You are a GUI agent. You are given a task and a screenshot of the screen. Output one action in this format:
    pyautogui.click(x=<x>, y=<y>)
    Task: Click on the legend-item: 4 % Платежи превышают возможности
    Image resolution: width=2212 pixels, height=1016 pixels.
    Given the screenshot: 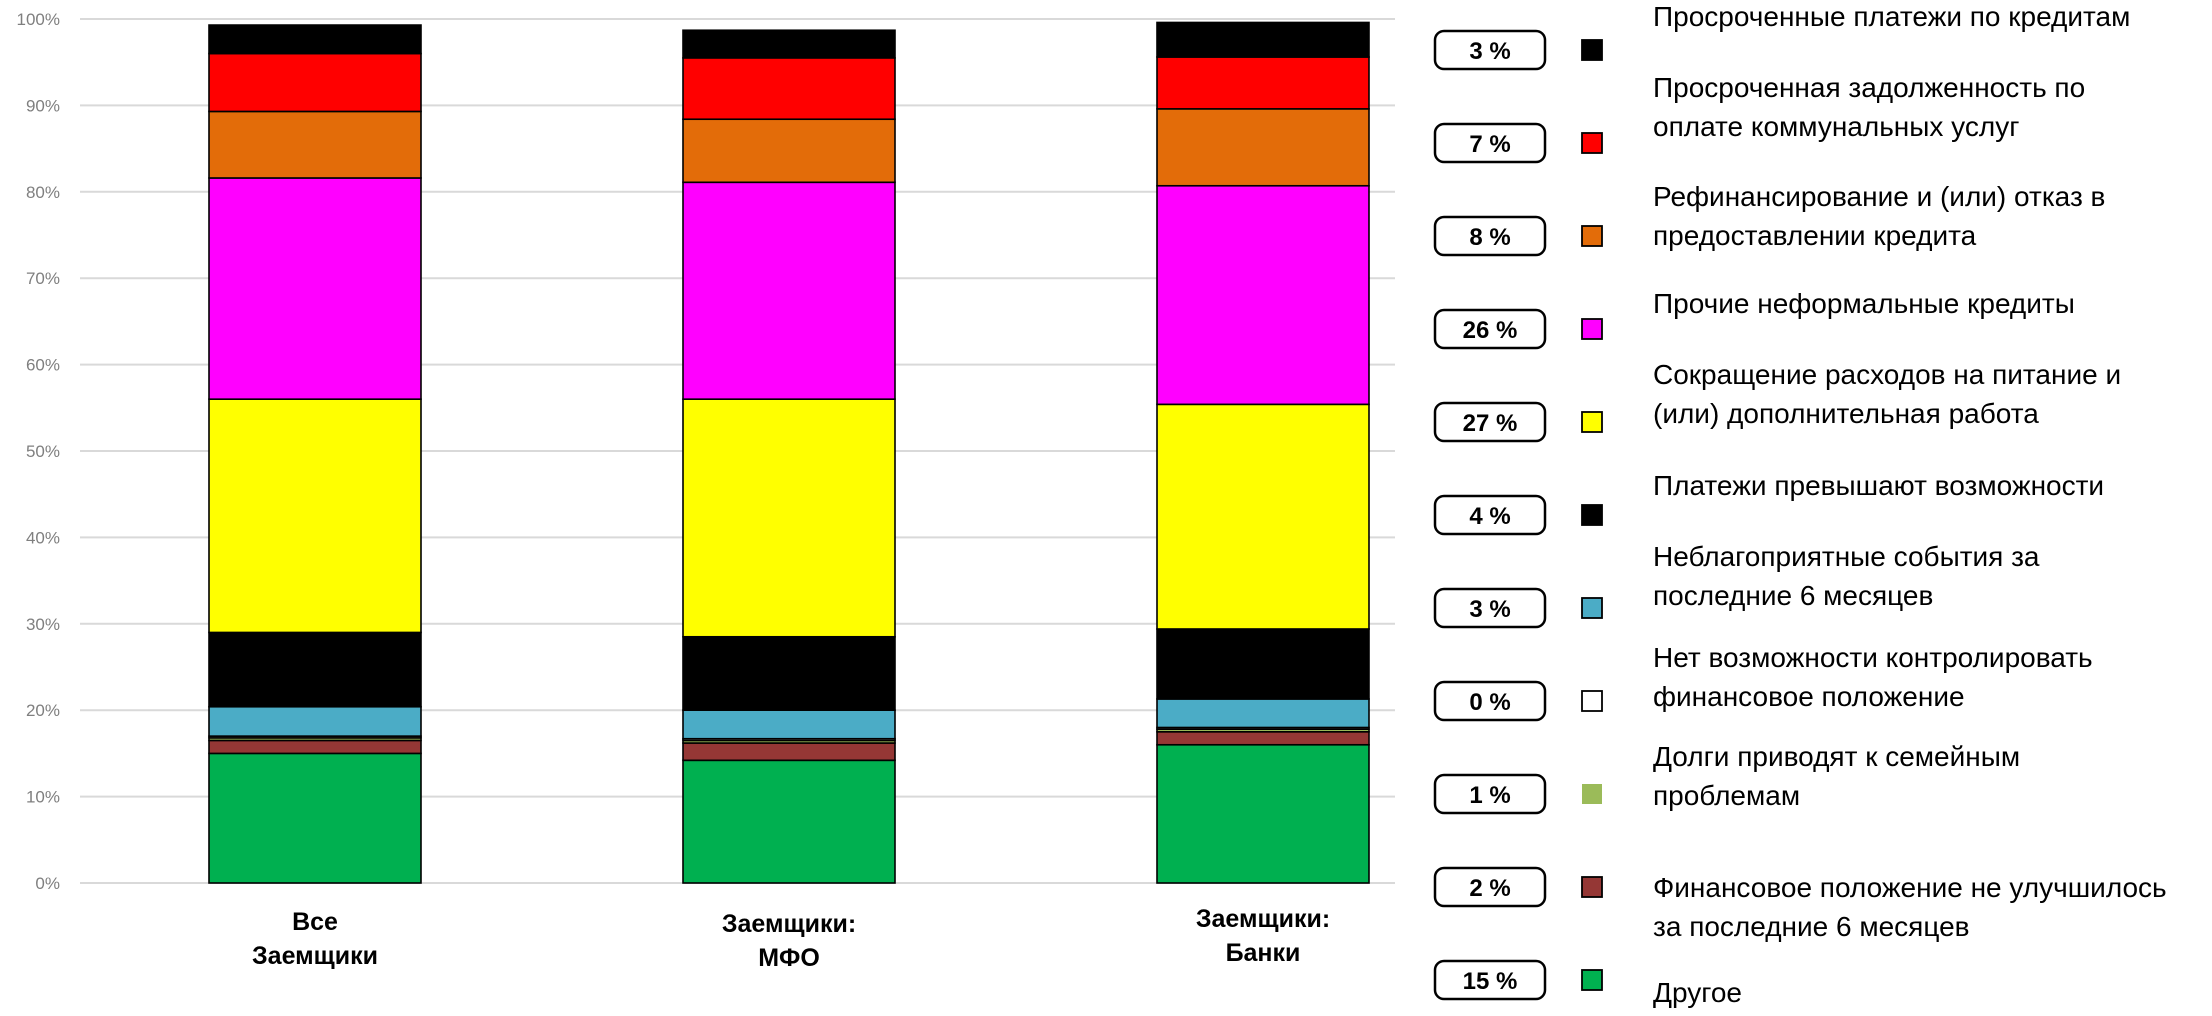 What is the action you would take?
    pyautogui.click(x=1768, y=503)
    